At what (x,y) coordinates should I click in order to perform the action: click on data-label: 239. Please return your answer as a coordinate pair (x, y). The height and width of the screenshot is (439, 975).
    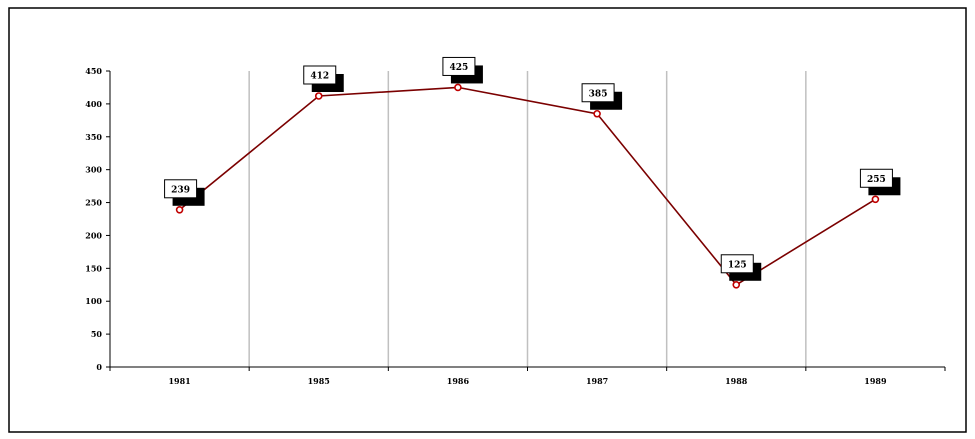
    Looking at the image, I should click on (184, 192).